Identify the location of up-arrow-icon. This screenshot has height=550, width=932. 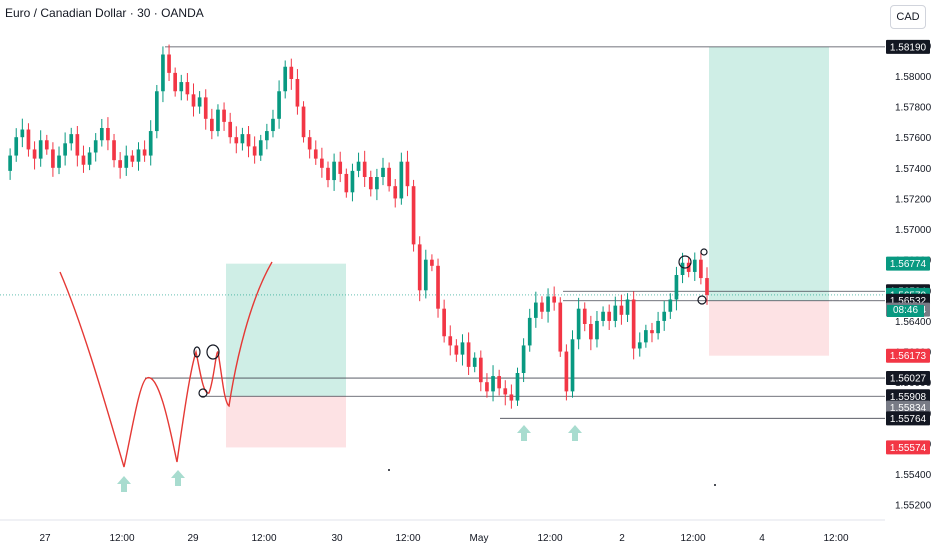
(575, 433).